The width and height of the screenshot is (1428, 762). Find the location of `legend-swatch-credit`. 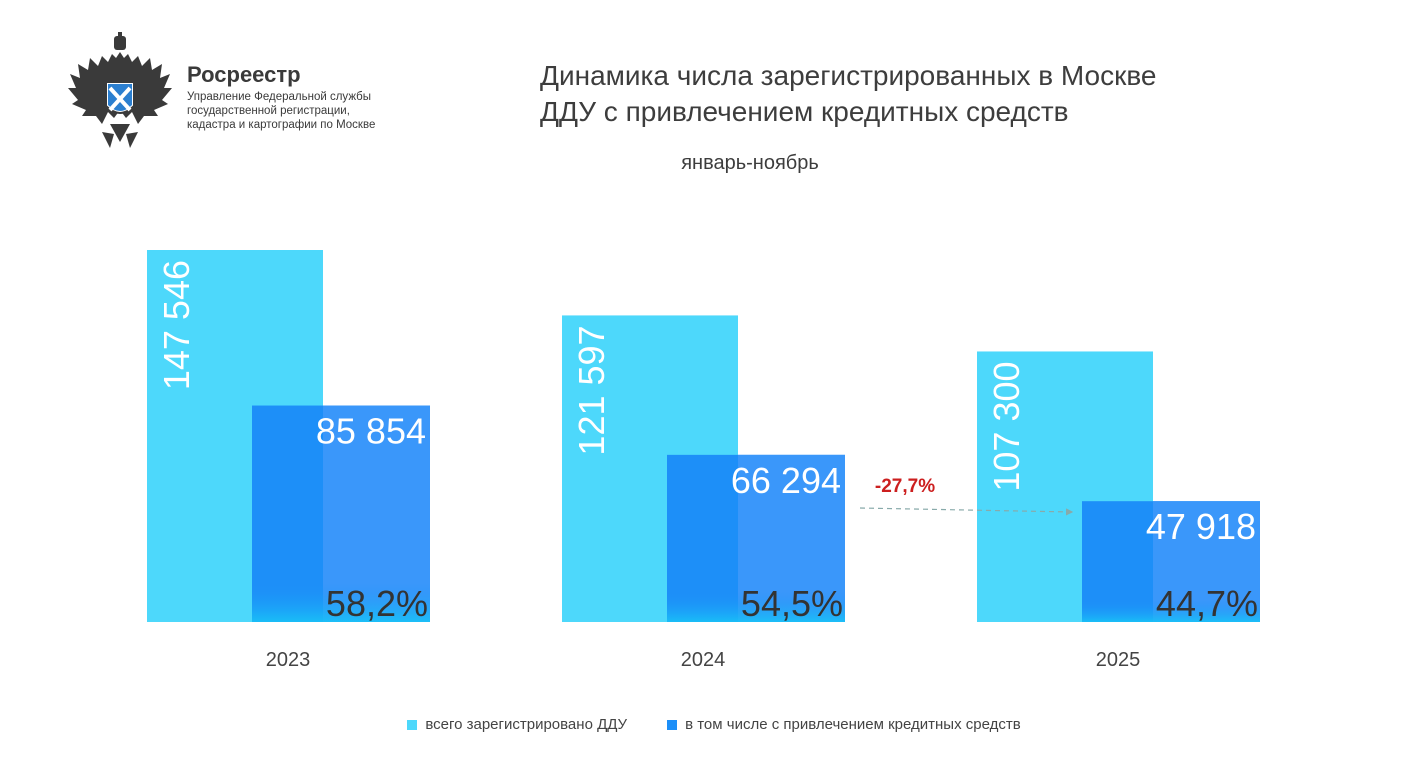

legend-swatch-credit is located at coordinates (672, 724).